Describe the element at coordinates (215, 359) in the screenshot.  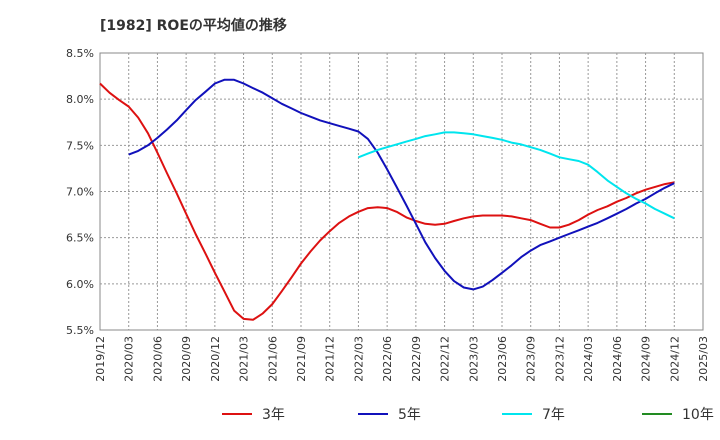
I see `x-tick-label: 2020/12` at that location.